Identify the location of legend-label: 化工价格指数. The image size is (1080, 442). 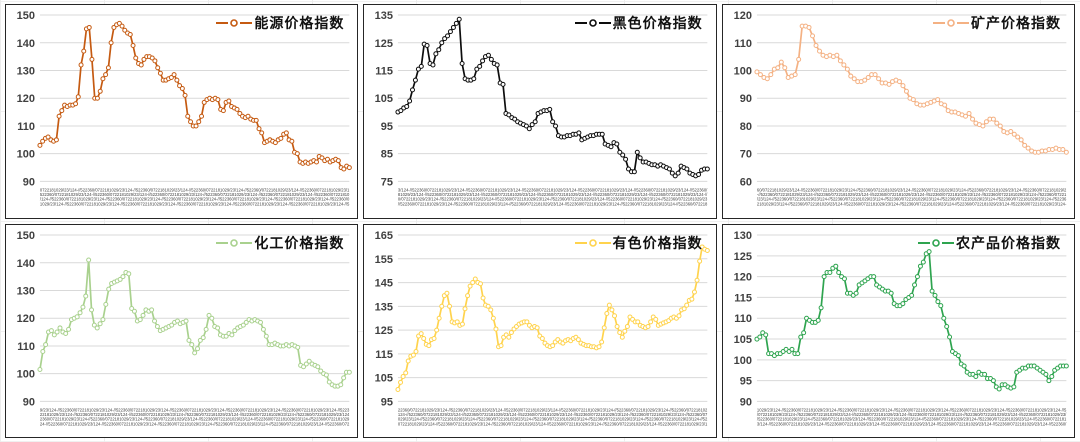
(299, 242).